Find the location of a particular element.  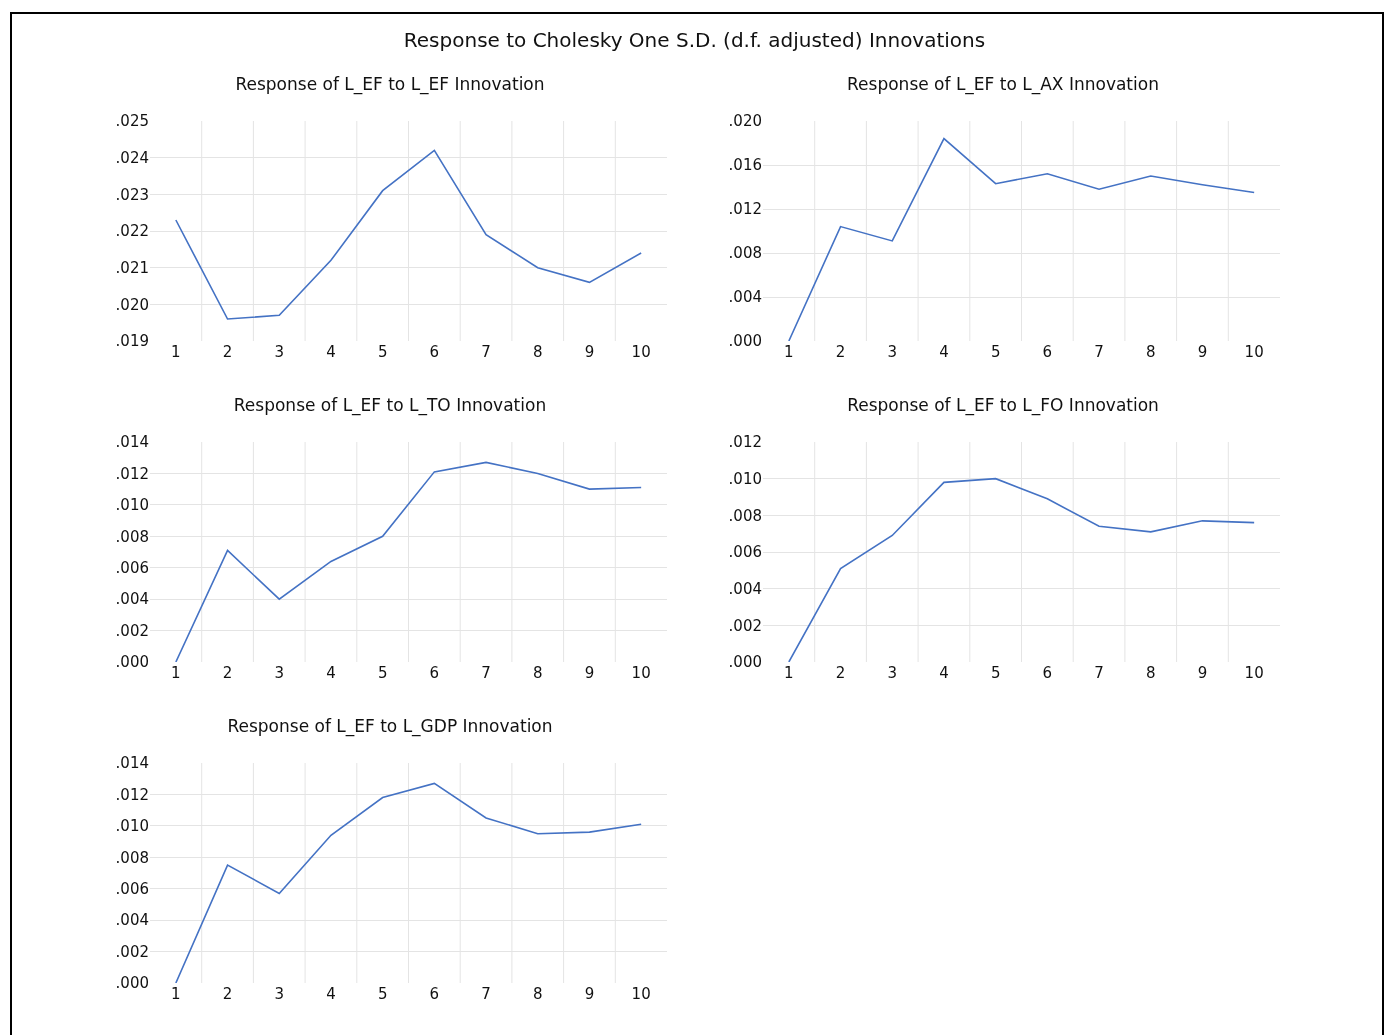

y-tick-label: .024 is located at coordinates (132, 157).